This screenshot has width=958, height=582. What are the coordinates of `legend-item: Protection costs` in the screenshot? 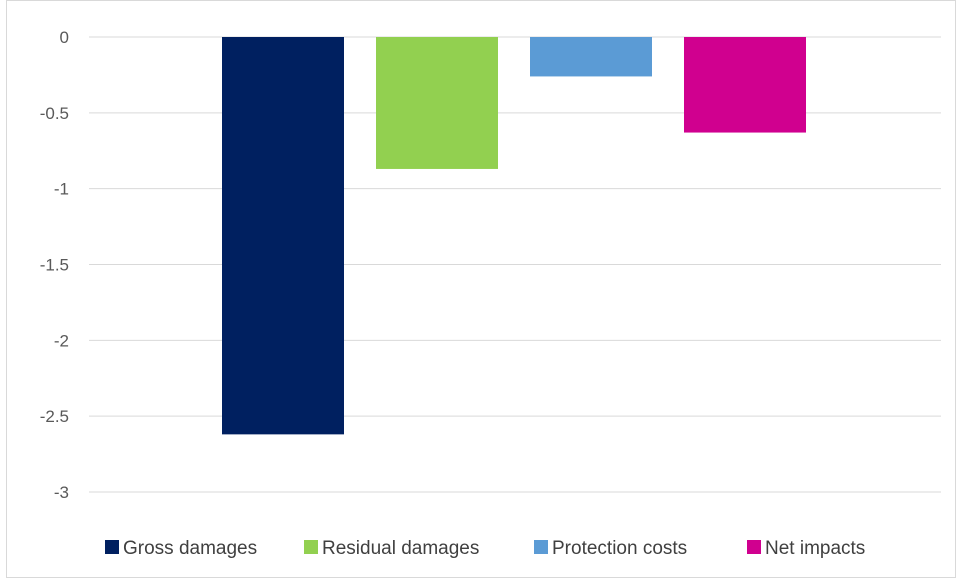 It's located at (610, 548).